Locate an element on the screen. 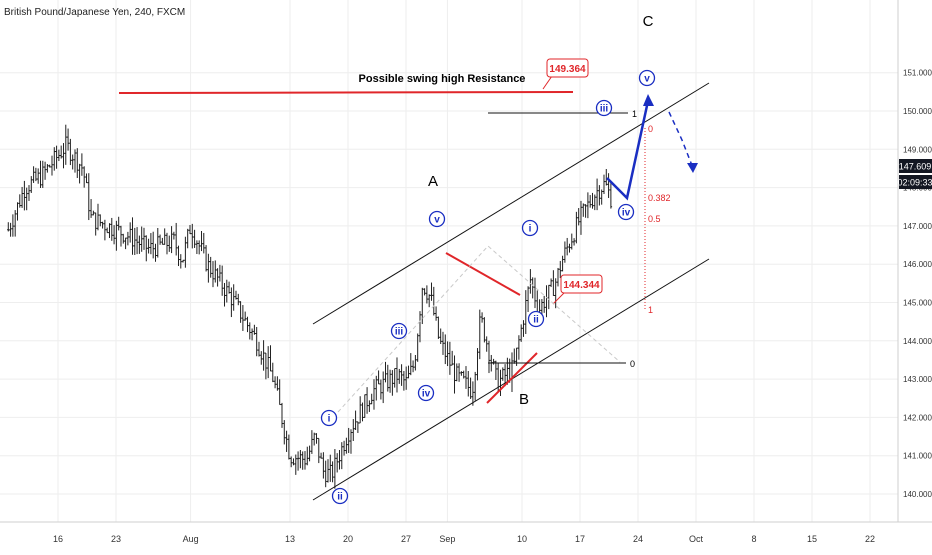  level-callout-box is located at coordinates (581, 284).